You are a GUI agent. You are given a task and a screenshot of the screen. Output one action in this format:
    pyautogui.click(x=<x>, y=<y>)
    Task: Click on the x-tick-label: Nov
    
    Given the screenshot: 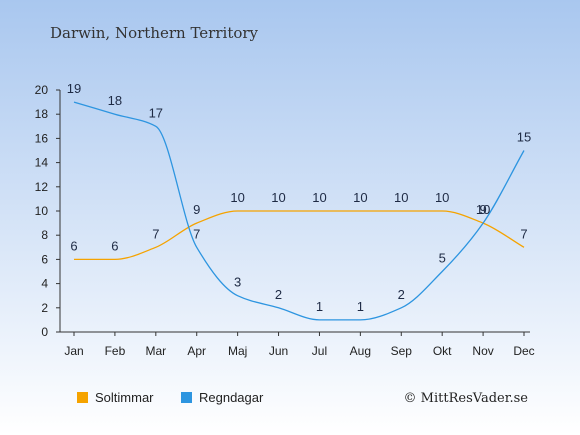 What is the action you would take?
    pyautogui.click(x=482, y=351)
    